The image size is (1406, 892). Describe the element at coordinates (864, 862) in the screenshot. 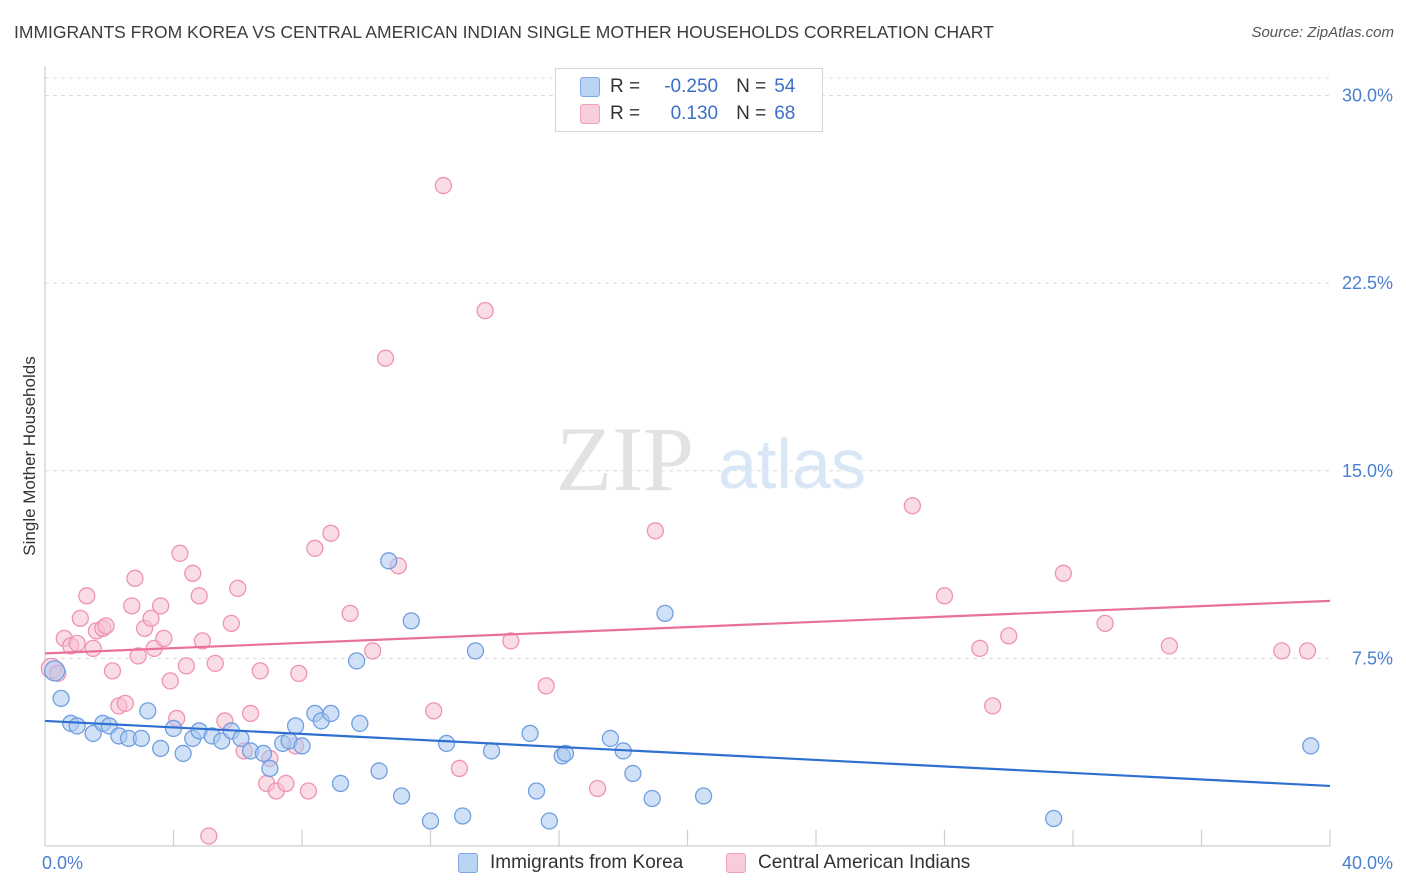

I see `bottom-legend-label: Central American Indians` at that location.